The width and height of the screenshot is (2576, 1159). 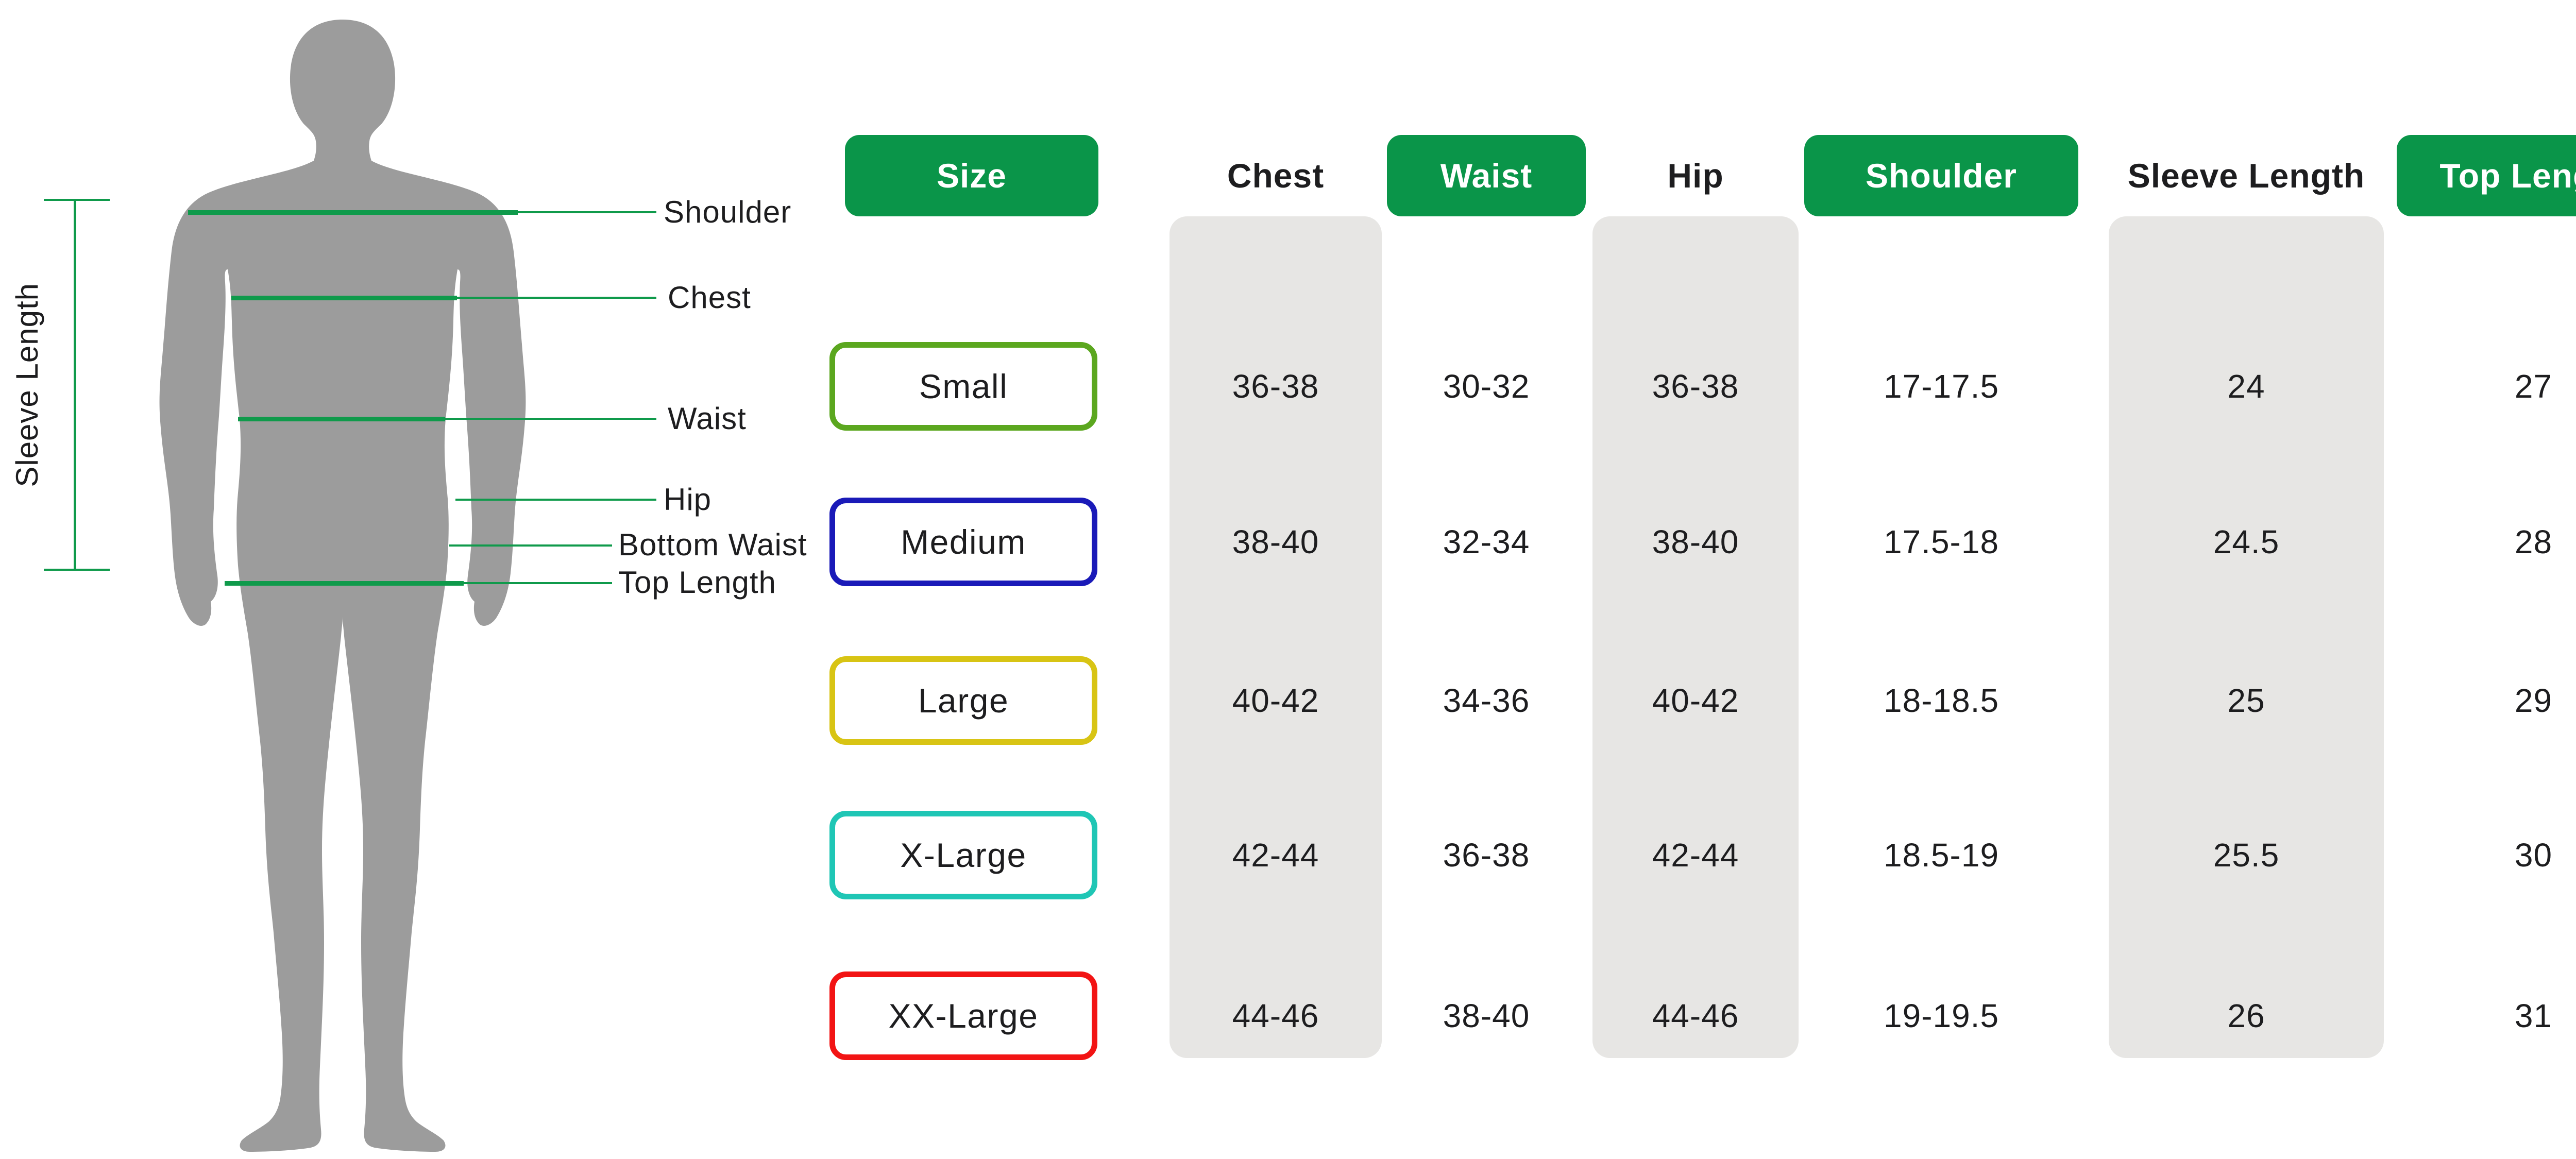 What do you see at coordinates (1941, 541) in the screenshot?
I see `cell-shoulder-medium: 17.5-18` at bounding box center [1941, 541].